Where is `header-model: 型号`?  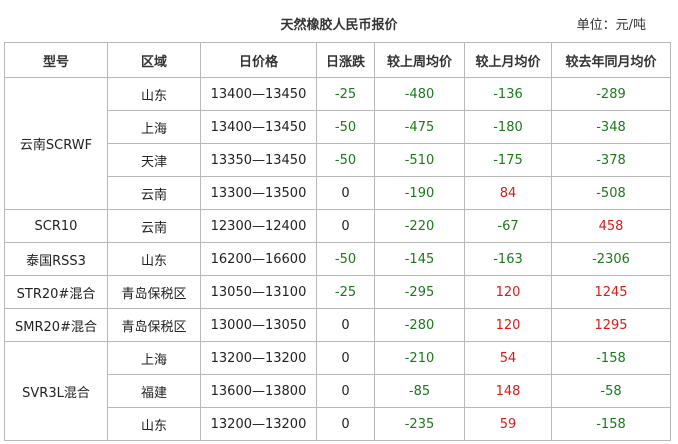 header-model: 型号 is located at coordinates (56, 60).